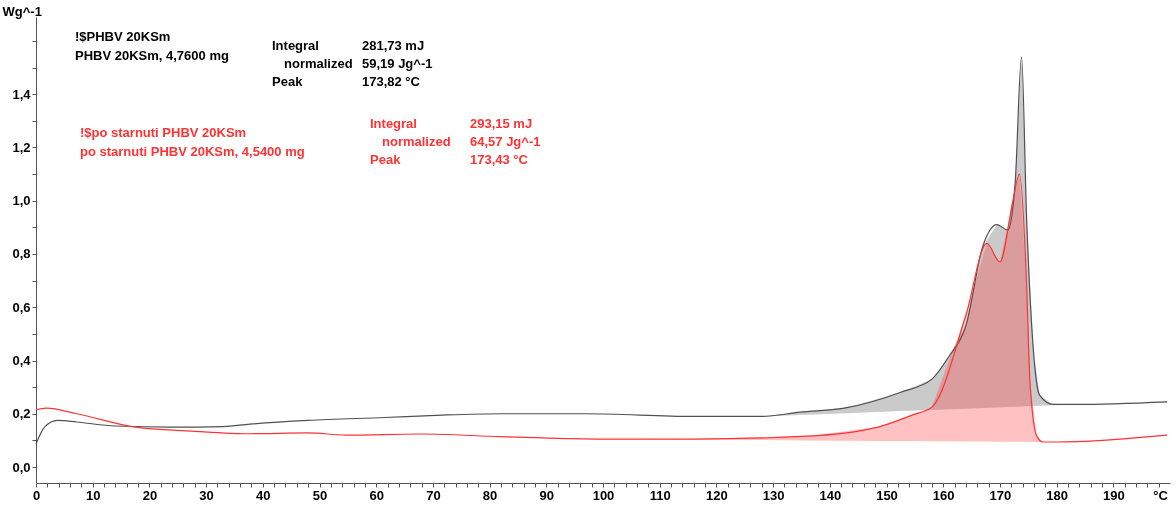 The image size is (1176, 508). I want to click on x-tick-label: 180, so click(1057, 495).